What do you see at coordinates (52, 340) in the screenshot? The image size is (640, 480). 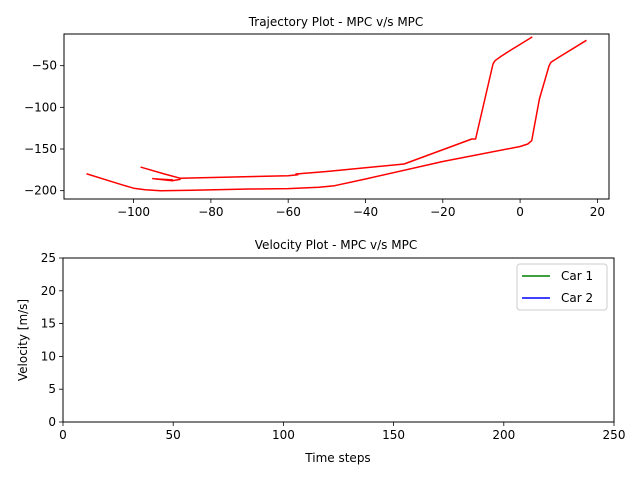 I see `velocity-y-ticks: 0 5 10 15 20 25` at bounding box center [52, 340].